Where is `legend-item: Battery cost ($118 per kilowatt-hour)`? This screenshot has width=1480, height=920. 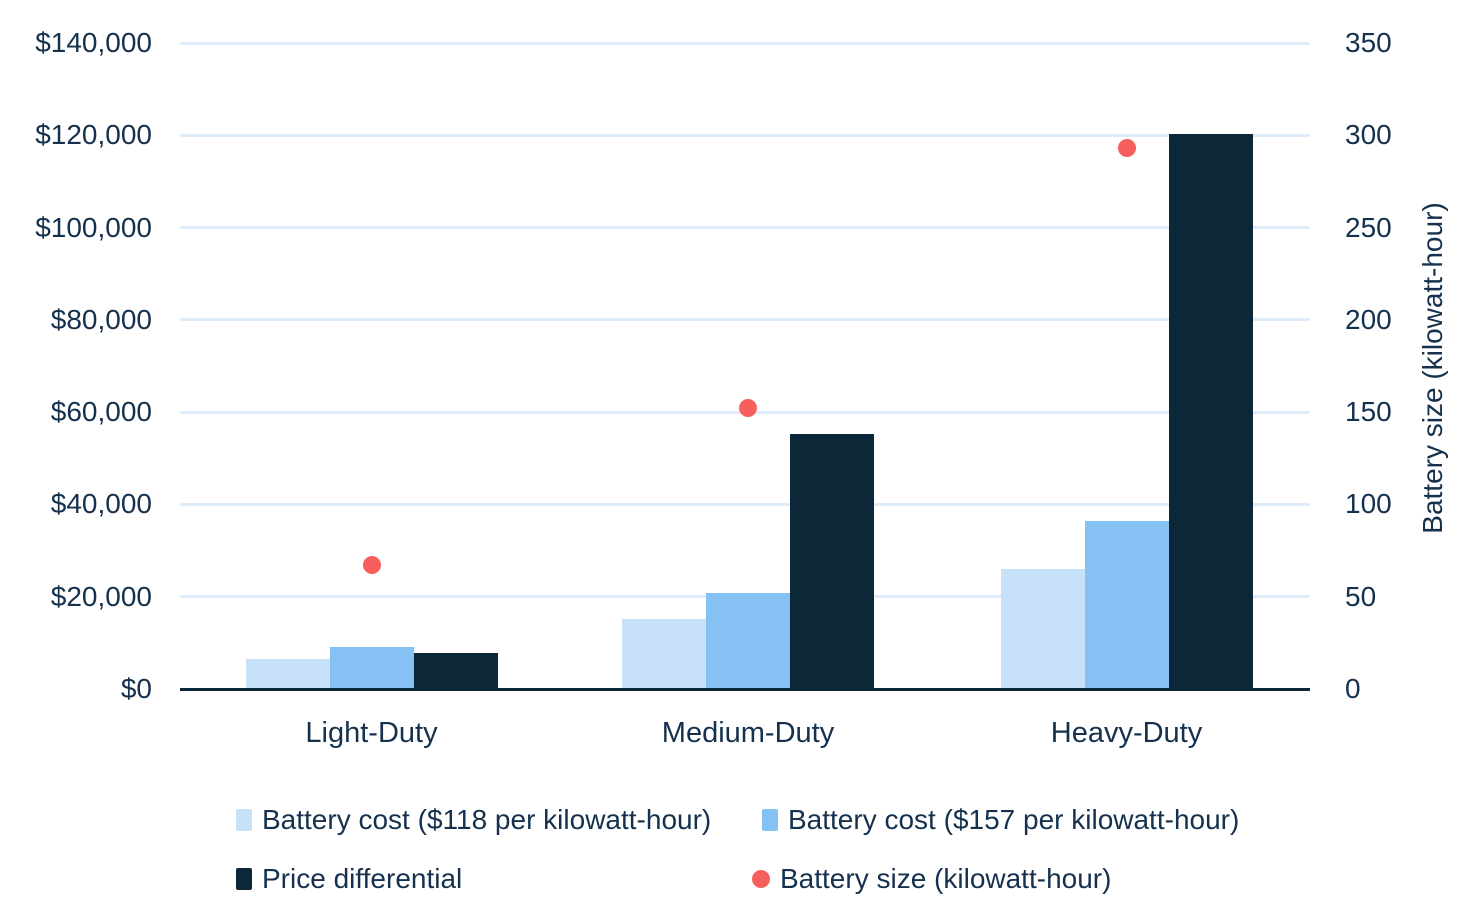 legend-item: Battery cost ($118 per kilowatt-hour) is located at coordinates (474, 819).